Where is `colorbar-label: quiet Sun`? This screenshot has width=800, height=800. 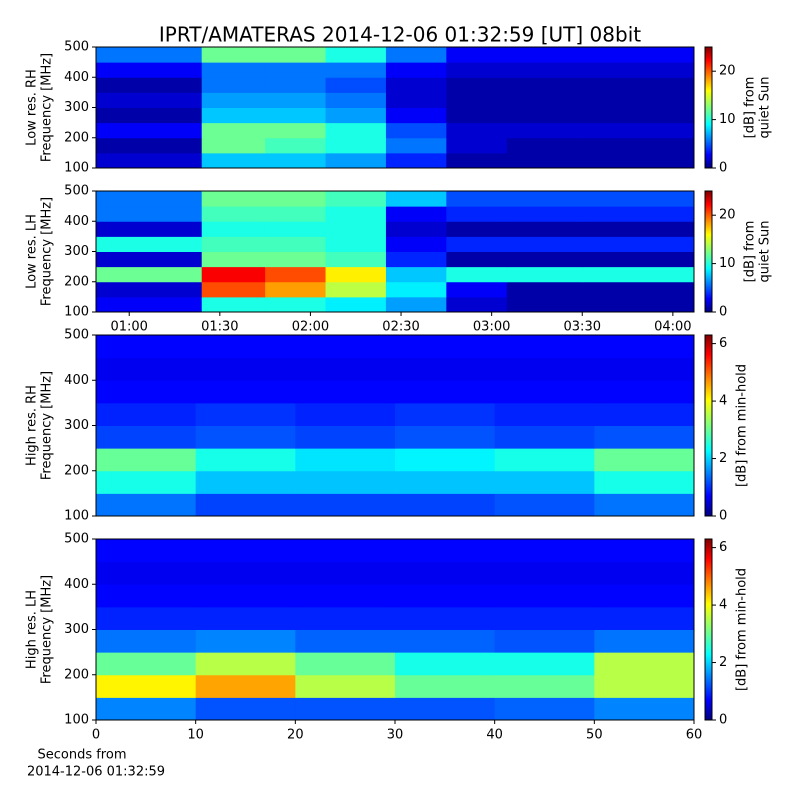 colorbar-label: quiet Sun is located at coordinates (765, 107).